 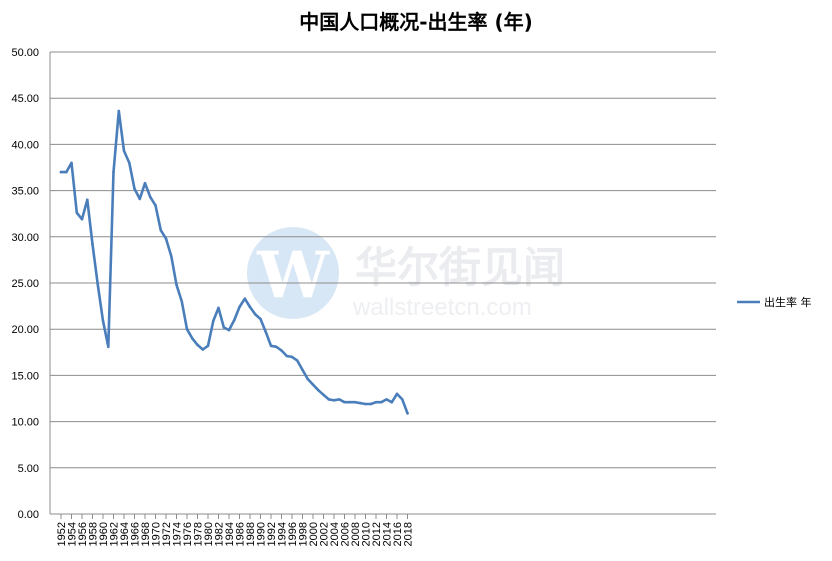 I want to click on y-tick-label: 50.00, so click(x=25, y=53).